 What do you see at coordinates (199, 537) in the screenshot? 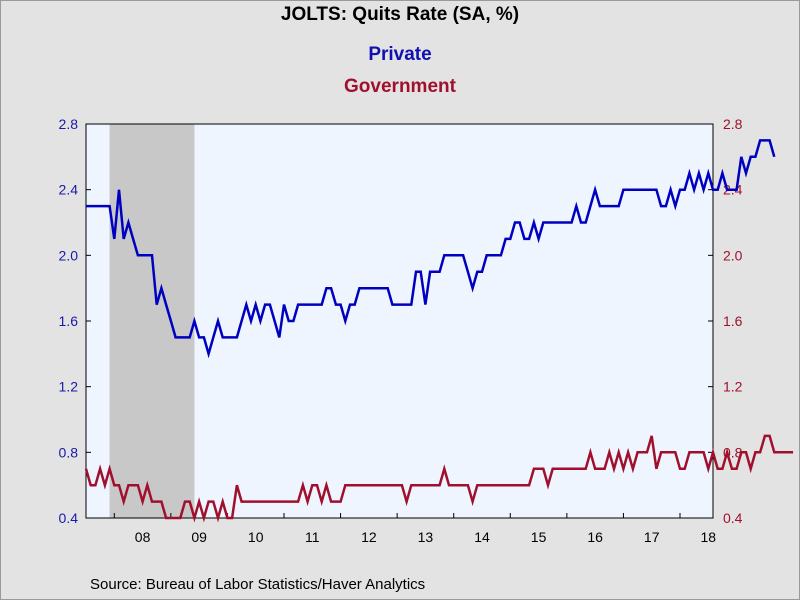
I see `x-tick-label: 09` at bounding box center [199, 537].